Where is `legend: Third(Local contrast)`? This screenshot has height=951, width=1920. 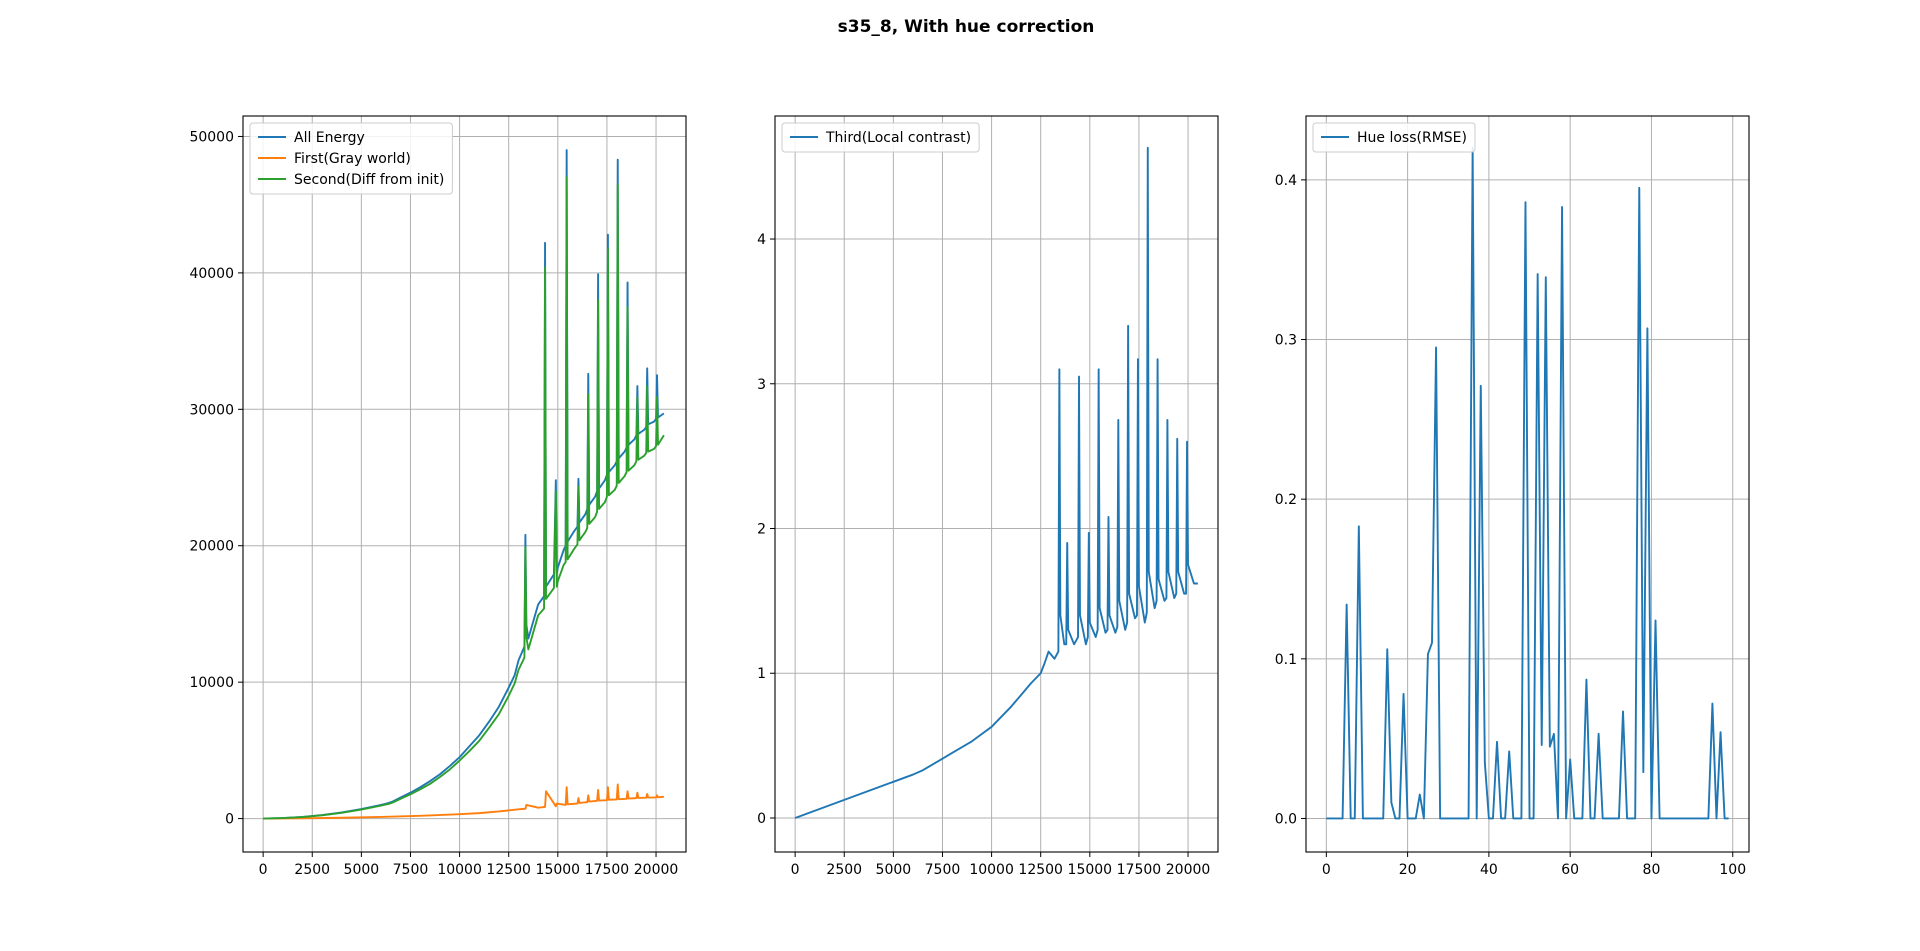 legend: Third(Local contrast) is located at coordinates (880, 137).